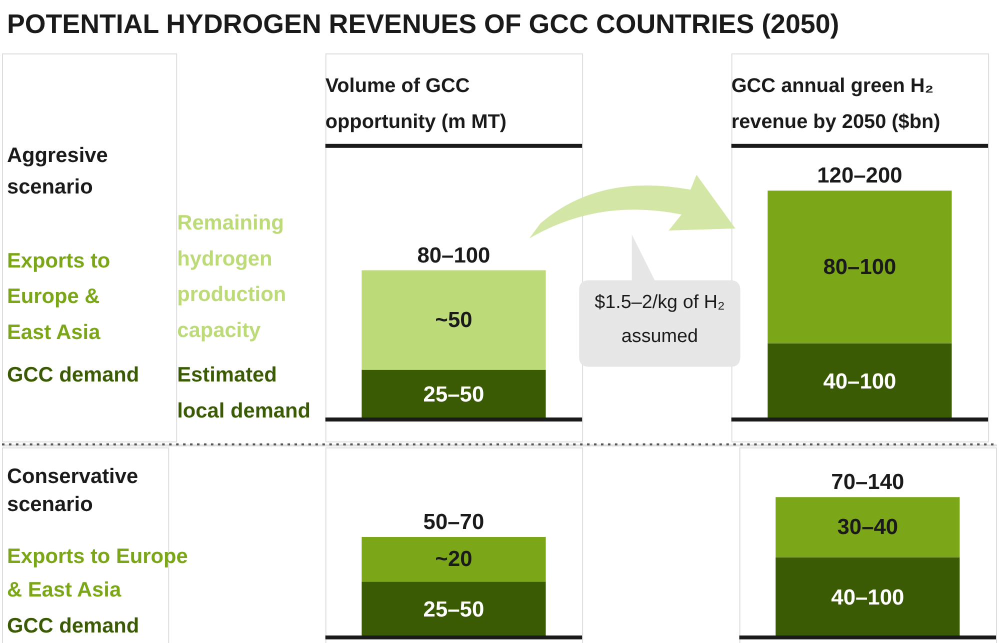 The height and width of the screenshot is (643, 999). What do you see at coordinates (867, 527) in the screenshot?
I see `data-label: 30–40` at bounding box center [867, 527].